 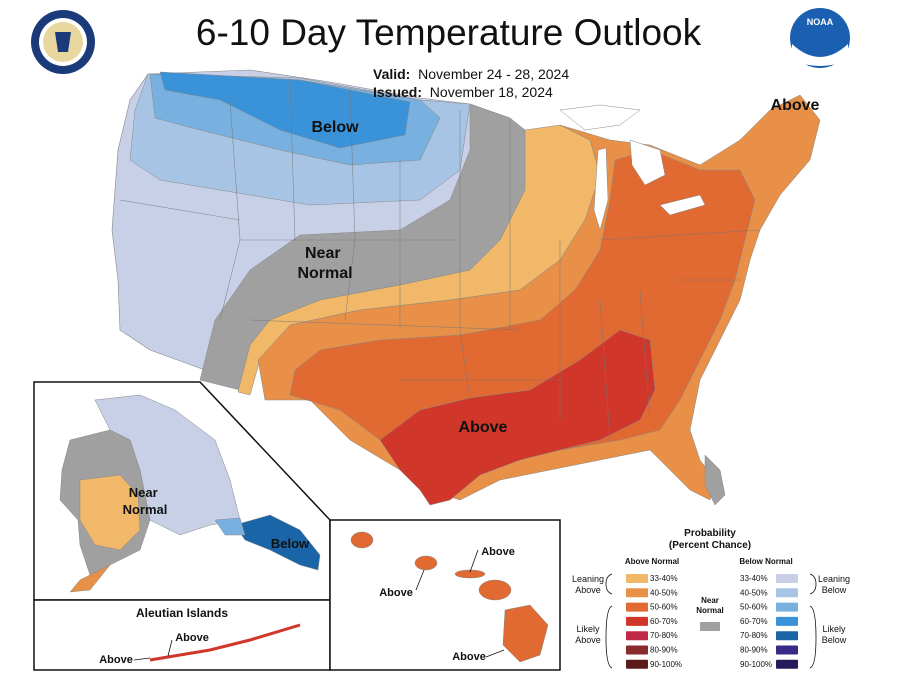 I want to click on legend-near-normal-label-2: Normal, so click(x=710, y=610).